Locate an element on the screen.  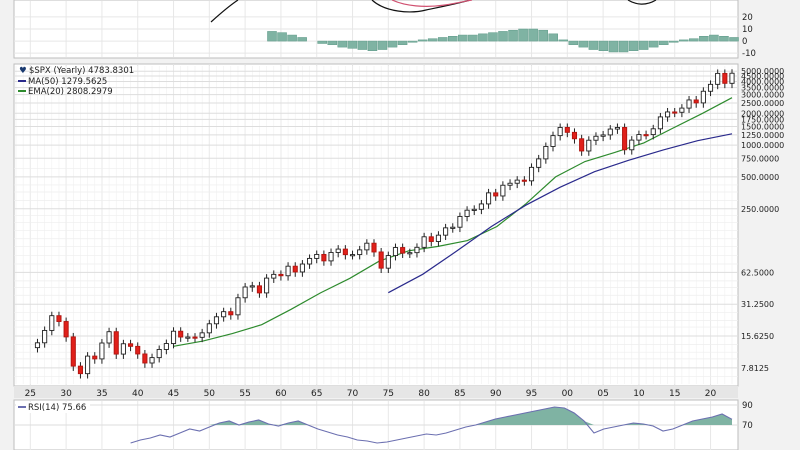
macd-signal-center is located at coordinates (432, 3).